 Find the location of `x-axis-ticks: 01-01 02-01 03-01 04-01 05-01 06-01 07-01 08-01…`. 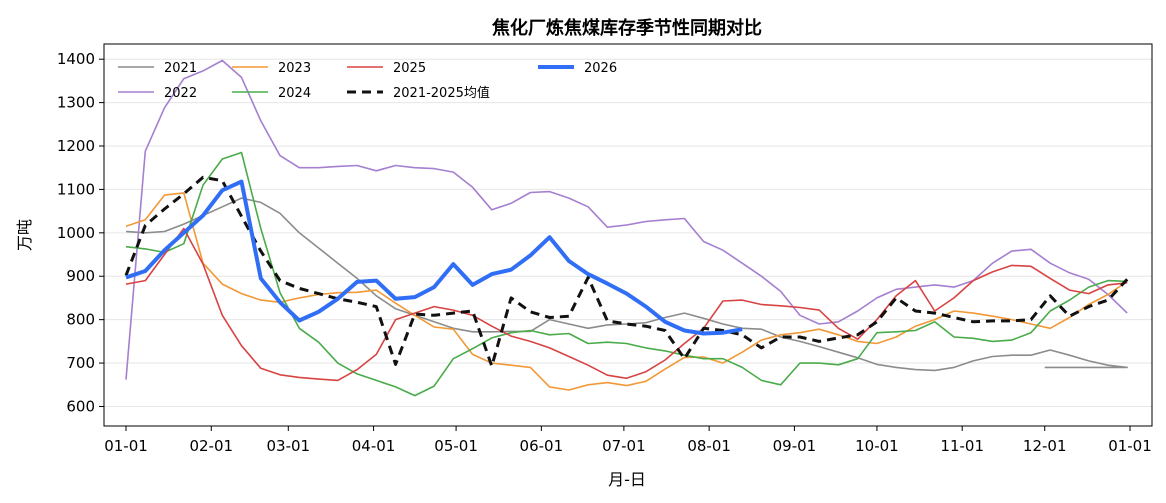

x-axis-ticks: 01-01 02-01 03-01 04-01 05-01 06-01 07-01 08-01… is located at coordinates (628, 440).